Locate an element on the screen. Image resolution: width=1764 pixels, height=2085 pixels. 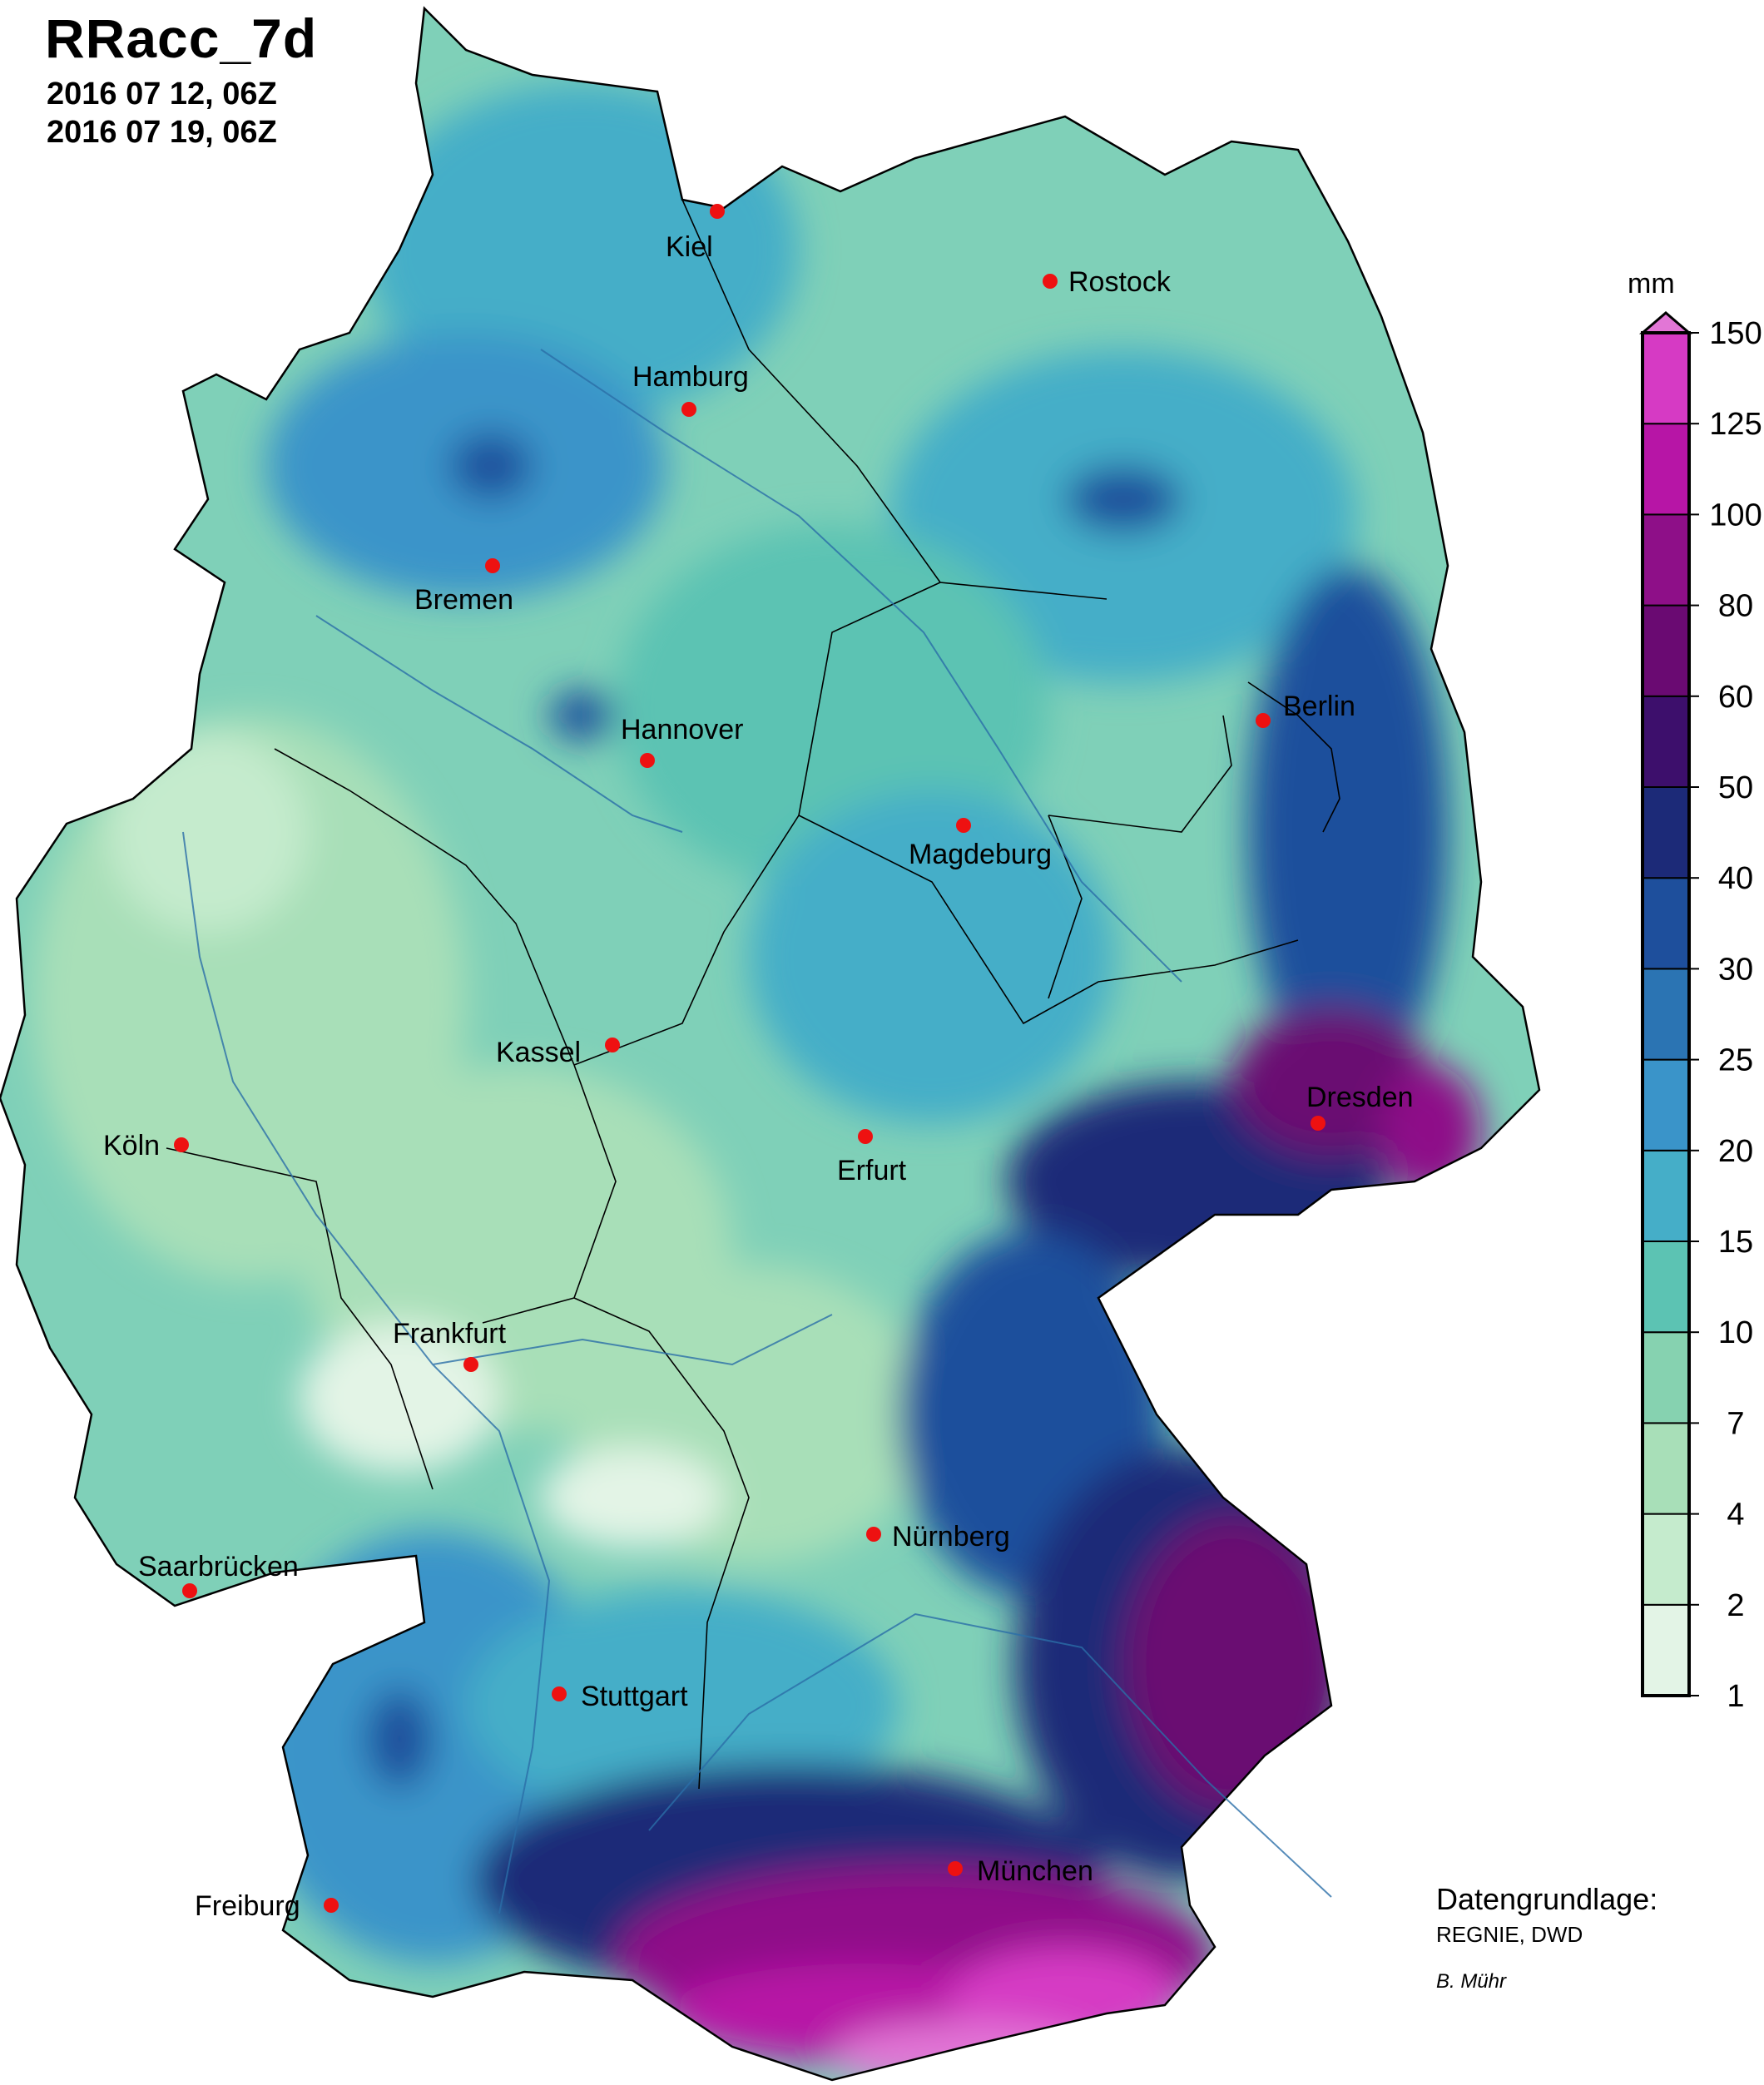
city-label: Berlin is located at coordinates (1319, 706).